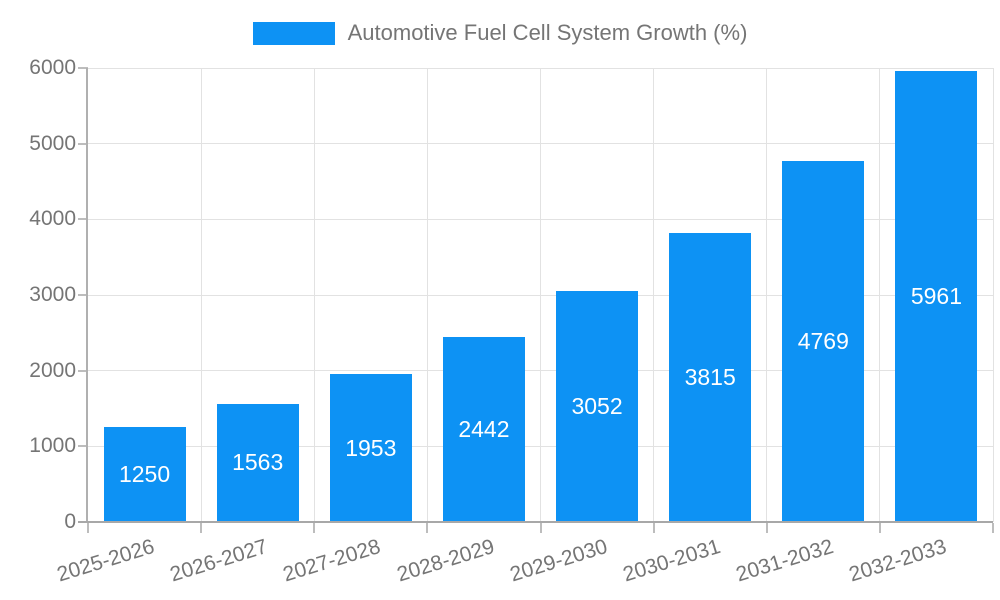 This screenshot has width=1000, height=600. What do you see at coordinates (671, 561) in the screenshot?
I see `x-axis-category-label: 2030-2031` at bounding box center [671, 561].